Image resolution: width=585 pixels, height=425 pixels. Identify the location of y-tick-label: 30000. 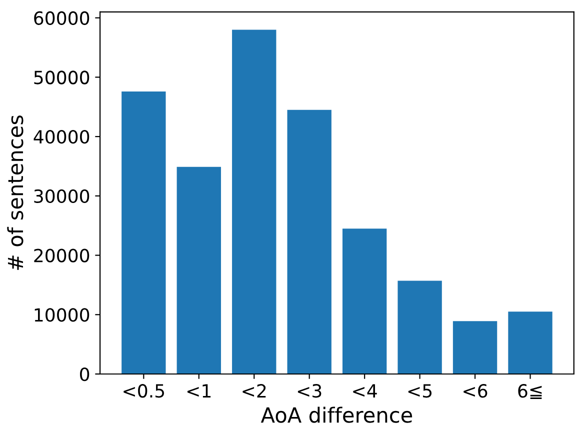
(62, 196).